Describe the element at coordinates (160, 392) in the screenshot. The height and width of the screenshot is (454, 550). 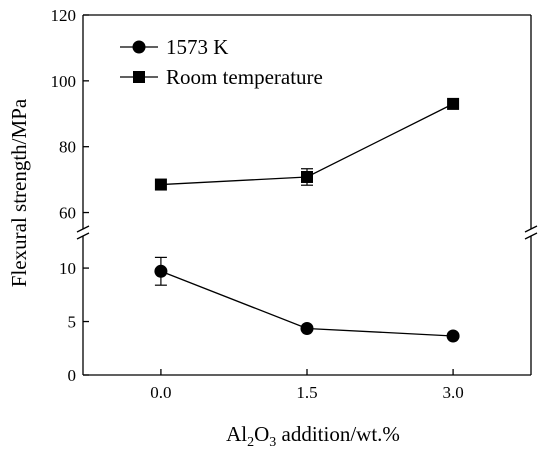
I see `x-tick-label: 0.0` at that location.